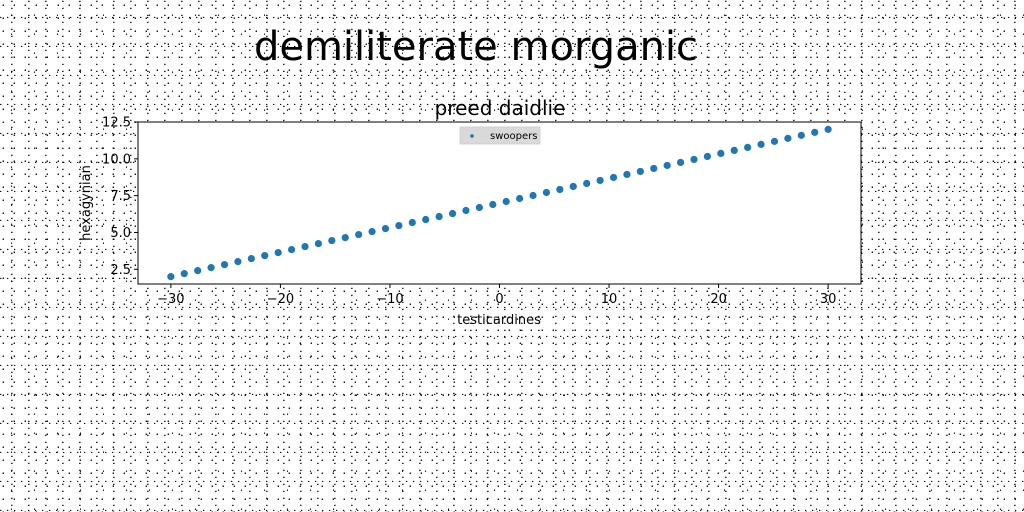 Image resolution: width=1024 pixels, height=512 pixels. I want to click on x-tick-label: −10, so click(389, 299).